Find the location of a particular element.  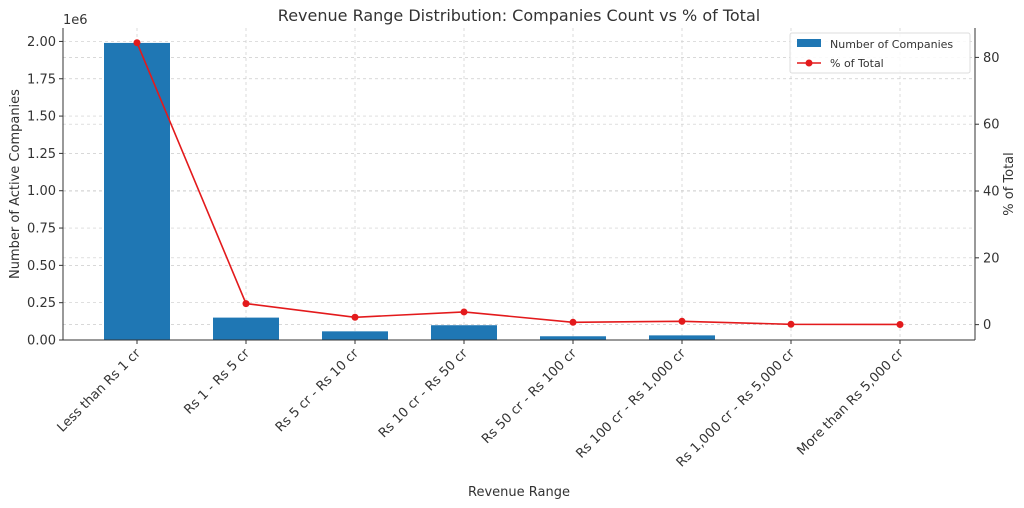

y-tick-label: 0.25 is located at coordinates (41, 303).